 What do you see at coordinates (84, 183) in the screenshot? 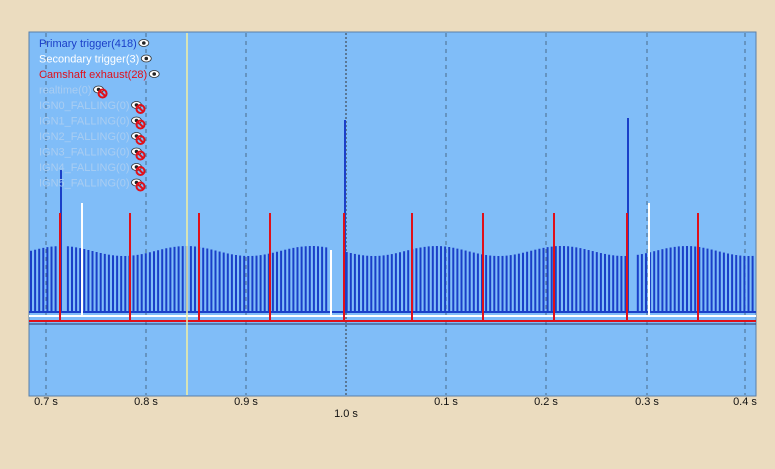
I see `legend-entry: IGN5_FALLING(0)` at bounding box center [84, 183].